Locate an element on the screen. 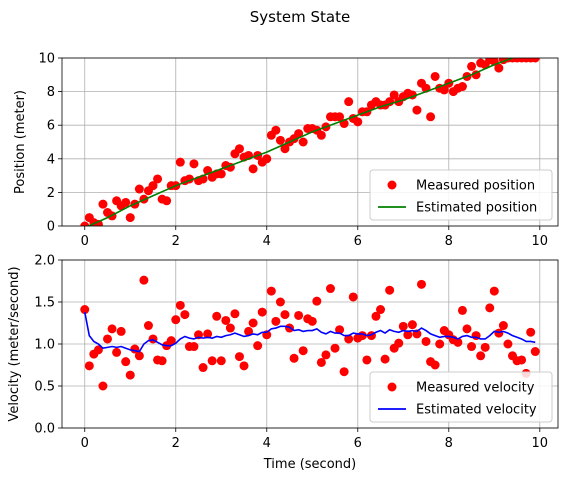  y-axis-label: Velocity (meter/second) is located at coordinates (14, 343).